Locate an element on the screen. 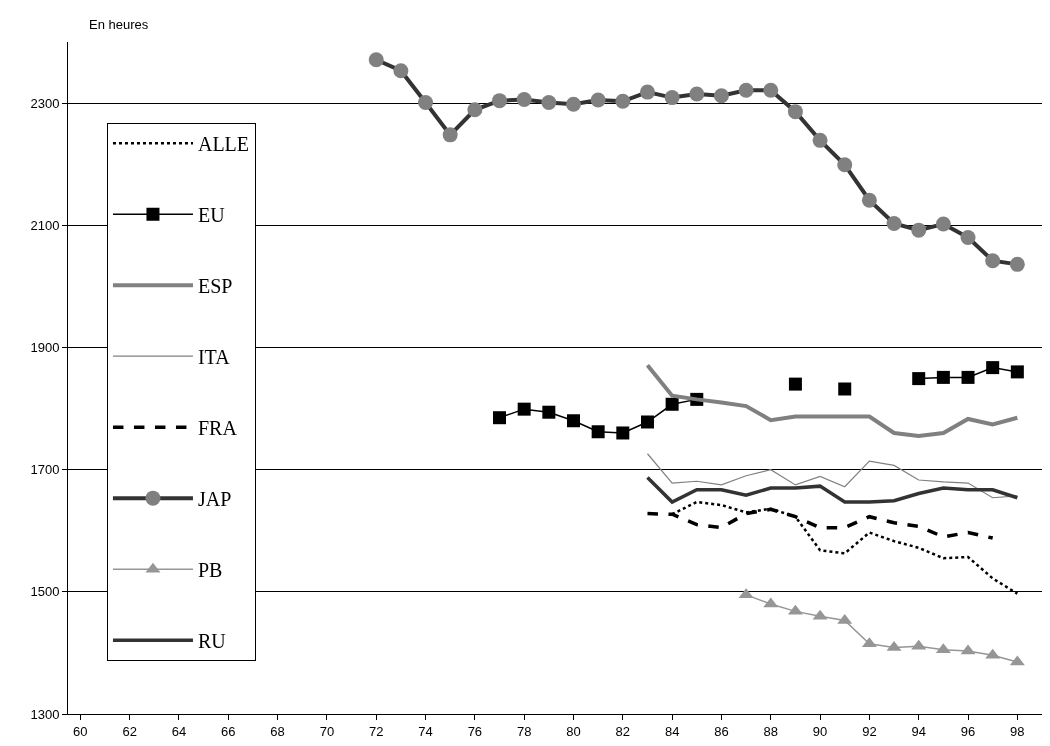  x-tick-label: 72 is located at coordinates (376, 731).